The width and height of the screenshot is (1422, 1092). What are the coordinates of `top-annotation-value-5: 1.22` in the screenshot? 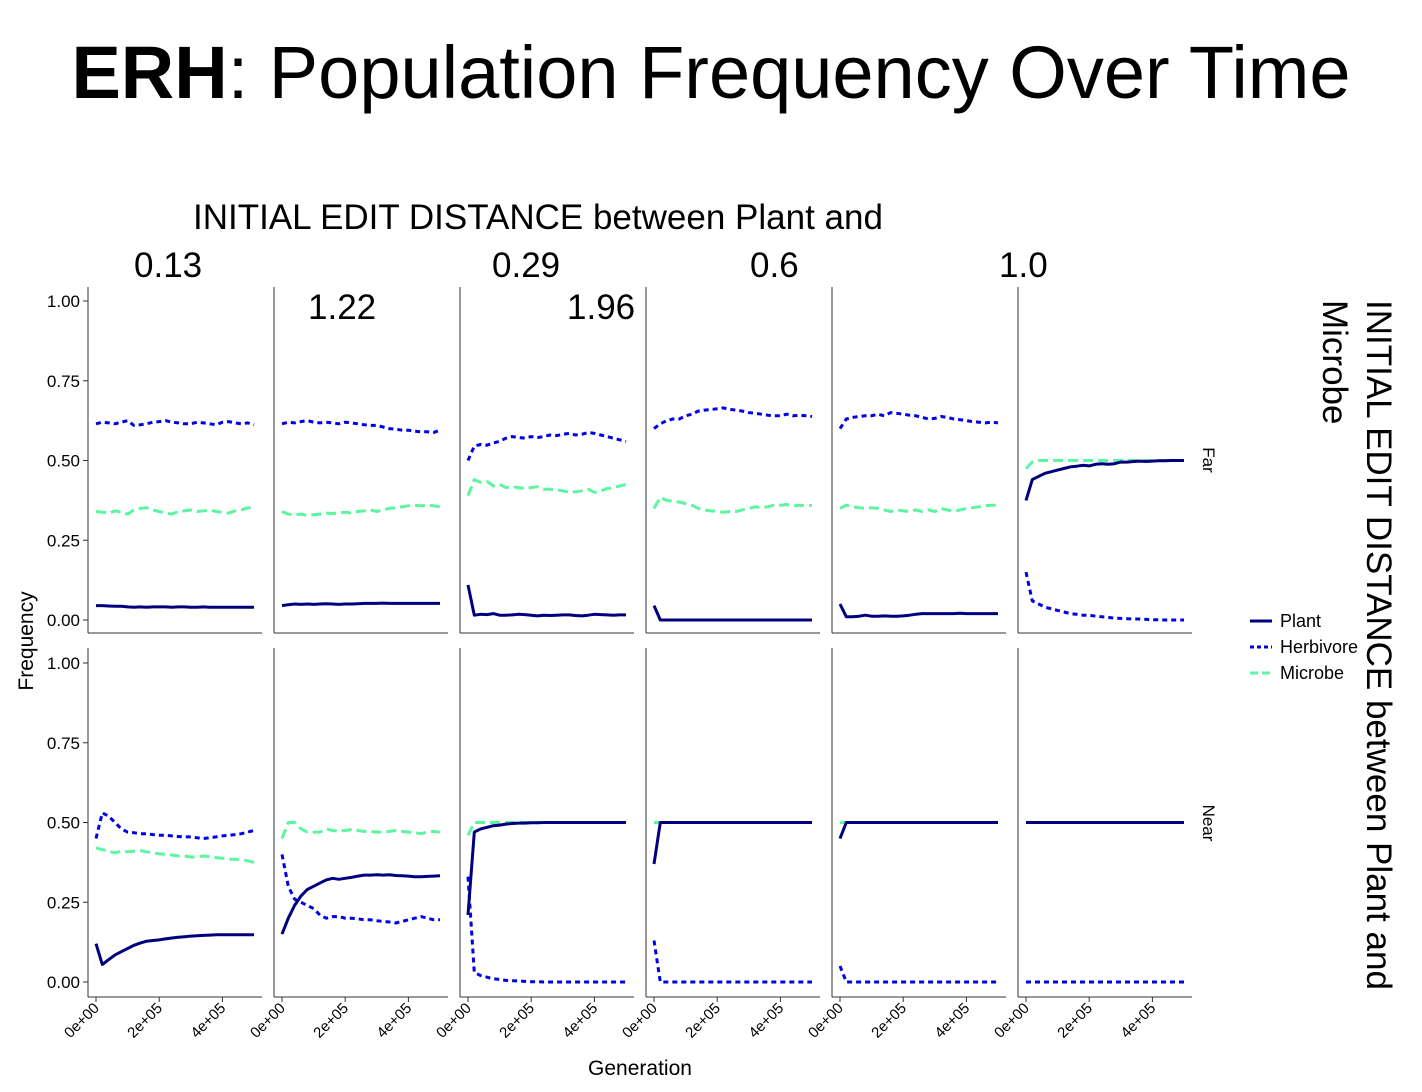 It's located at (342, 307).